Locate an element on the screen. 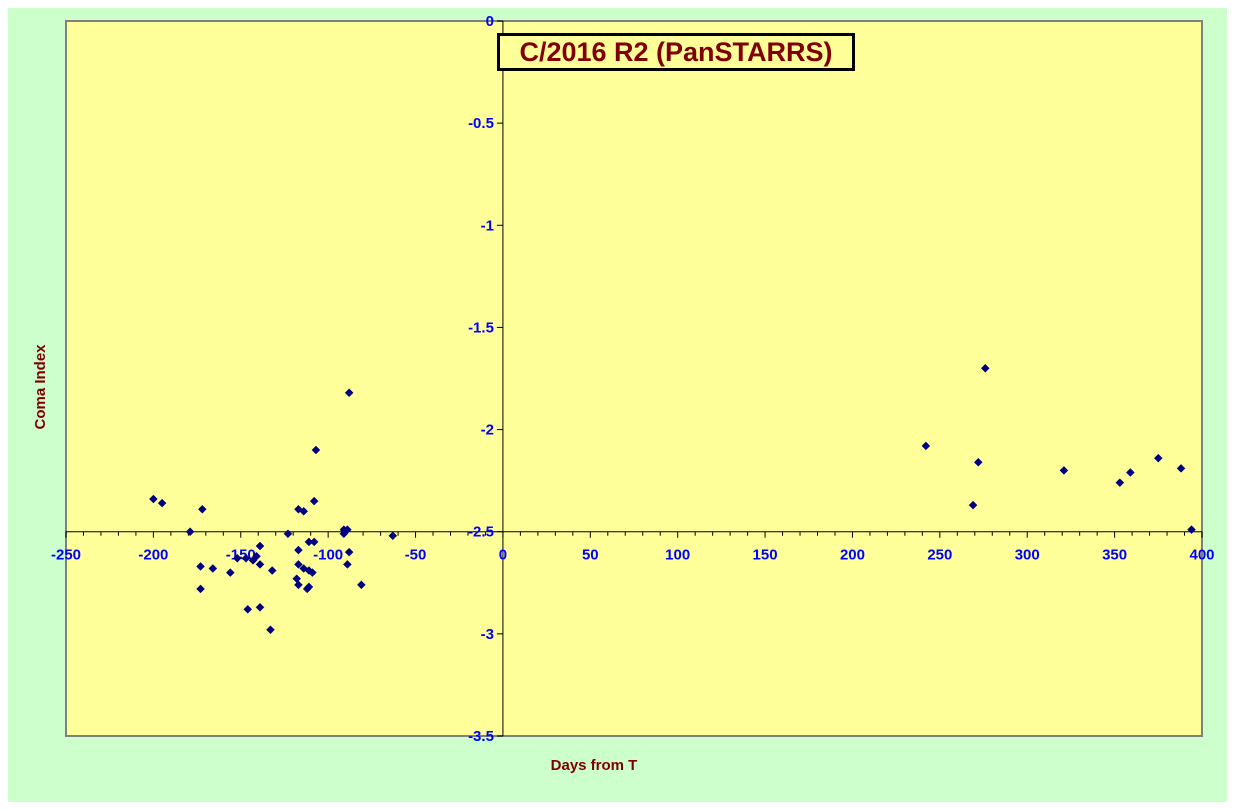 This screenshot has height=810, width=1234. x-tick-label: 50 is located at coordinates (590, 555).